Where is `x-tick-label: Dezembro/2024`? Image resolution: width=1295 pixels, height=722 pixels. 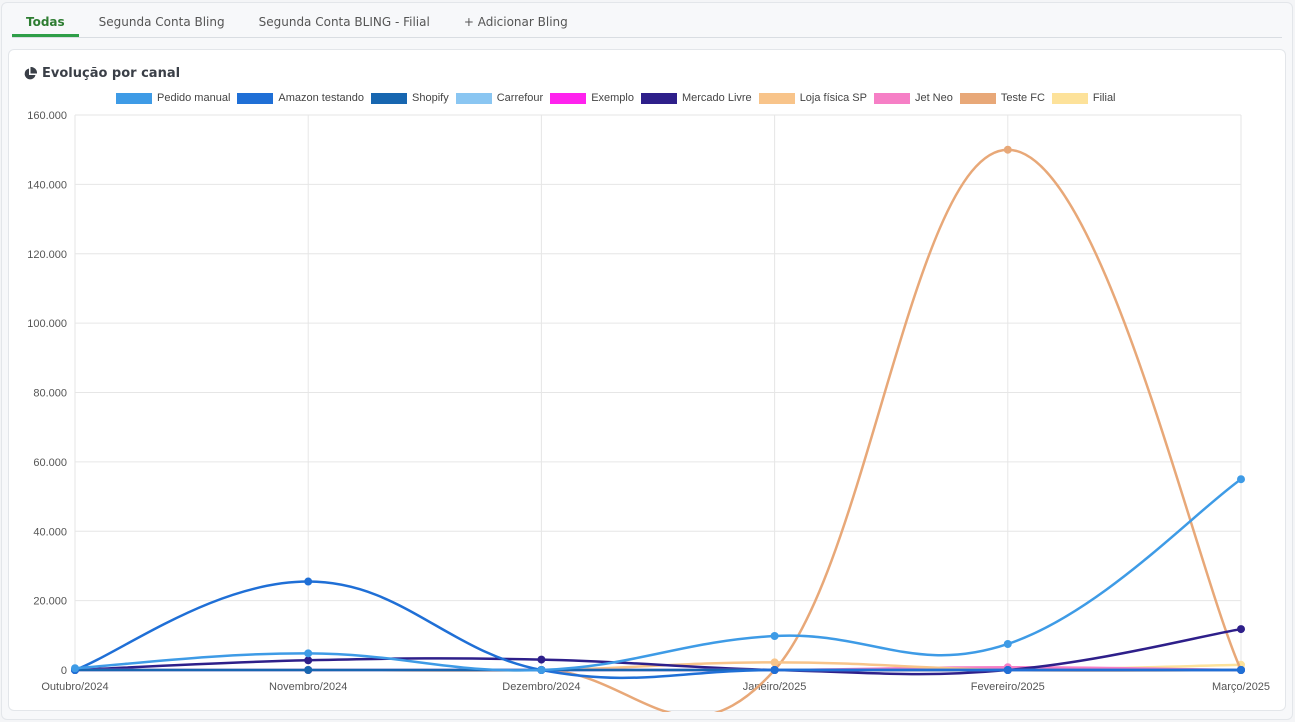
x-tick-label: Dezembro/2024 is located at coordinates (541, 687).